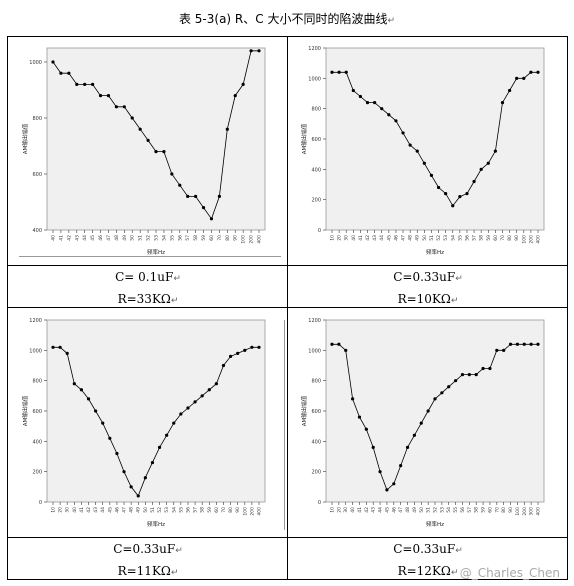 The height and width of the screenshot is (586, 574). What do you see at coordinates (37, 231) in the screenshot?
I see `y-tick-label: 400` at bounding box center [37, 231].